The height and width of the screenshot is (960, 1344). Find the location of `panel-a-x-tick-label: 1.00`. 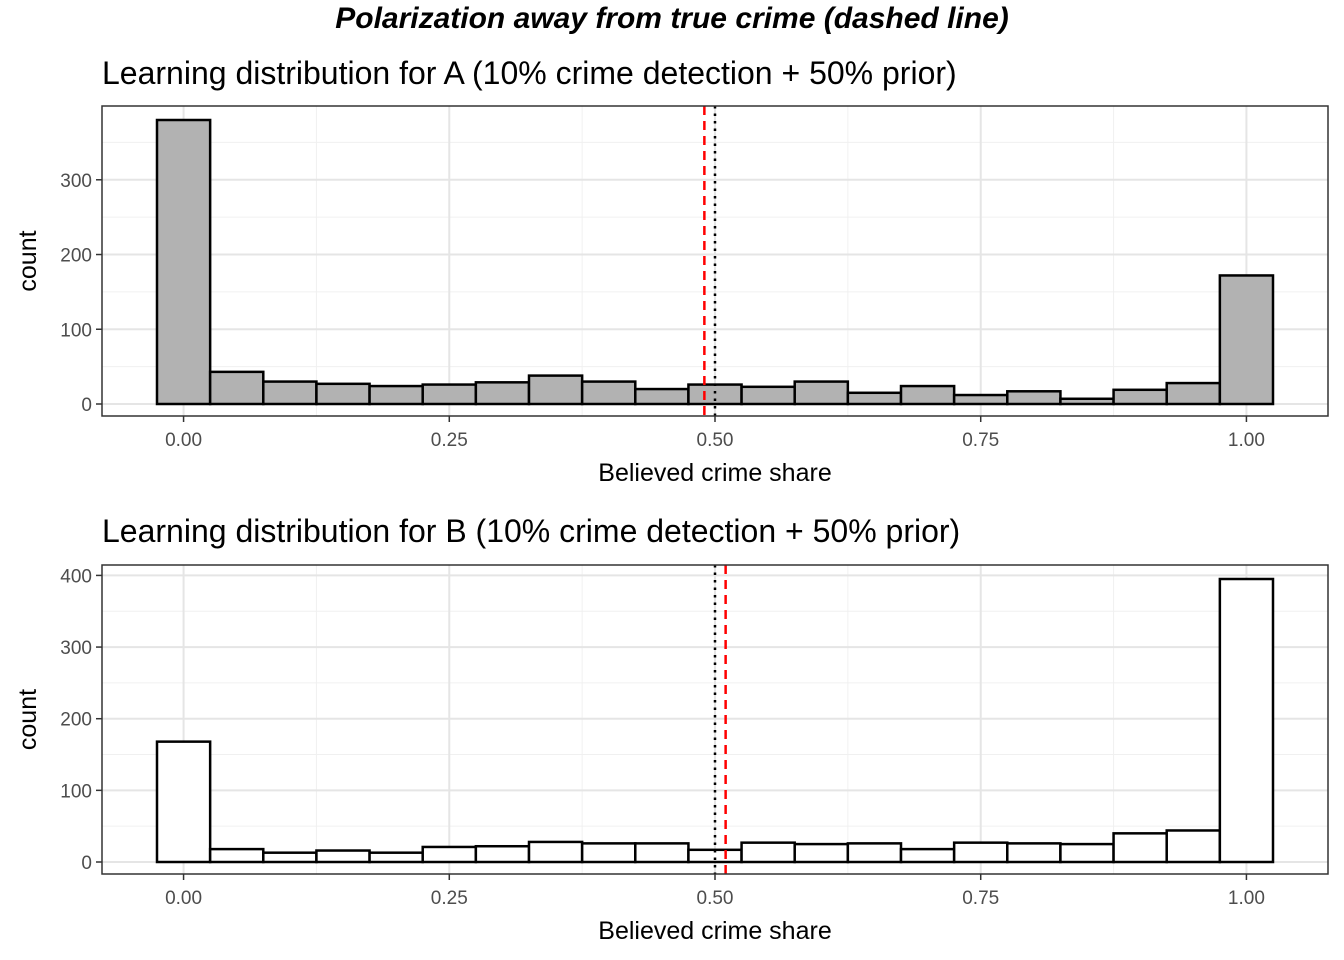

panel-a-x-tick-label: 1.00 is located at coordinates (1246, 440).